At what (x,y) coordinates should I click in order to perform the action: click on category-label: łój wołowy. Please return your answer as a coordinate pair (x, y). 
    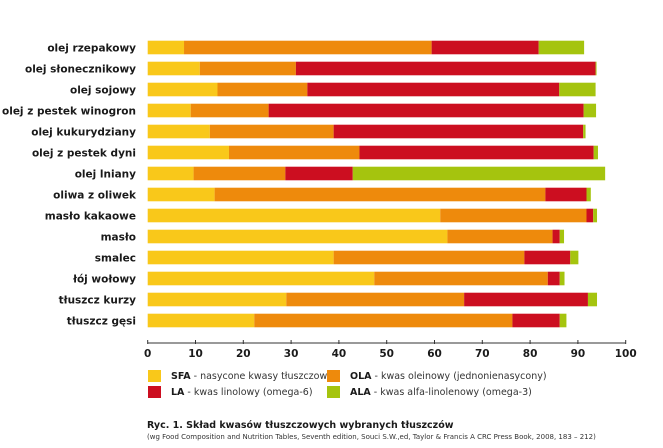
    Looking at the image, I should click on (104, 280).